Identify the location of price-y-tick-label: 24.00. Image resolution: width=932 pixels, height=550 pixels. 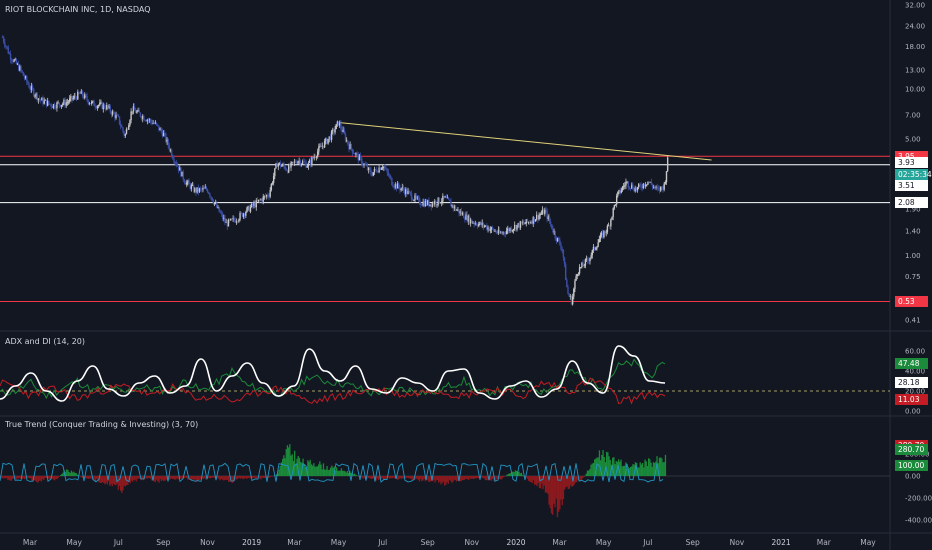
(915, 26).